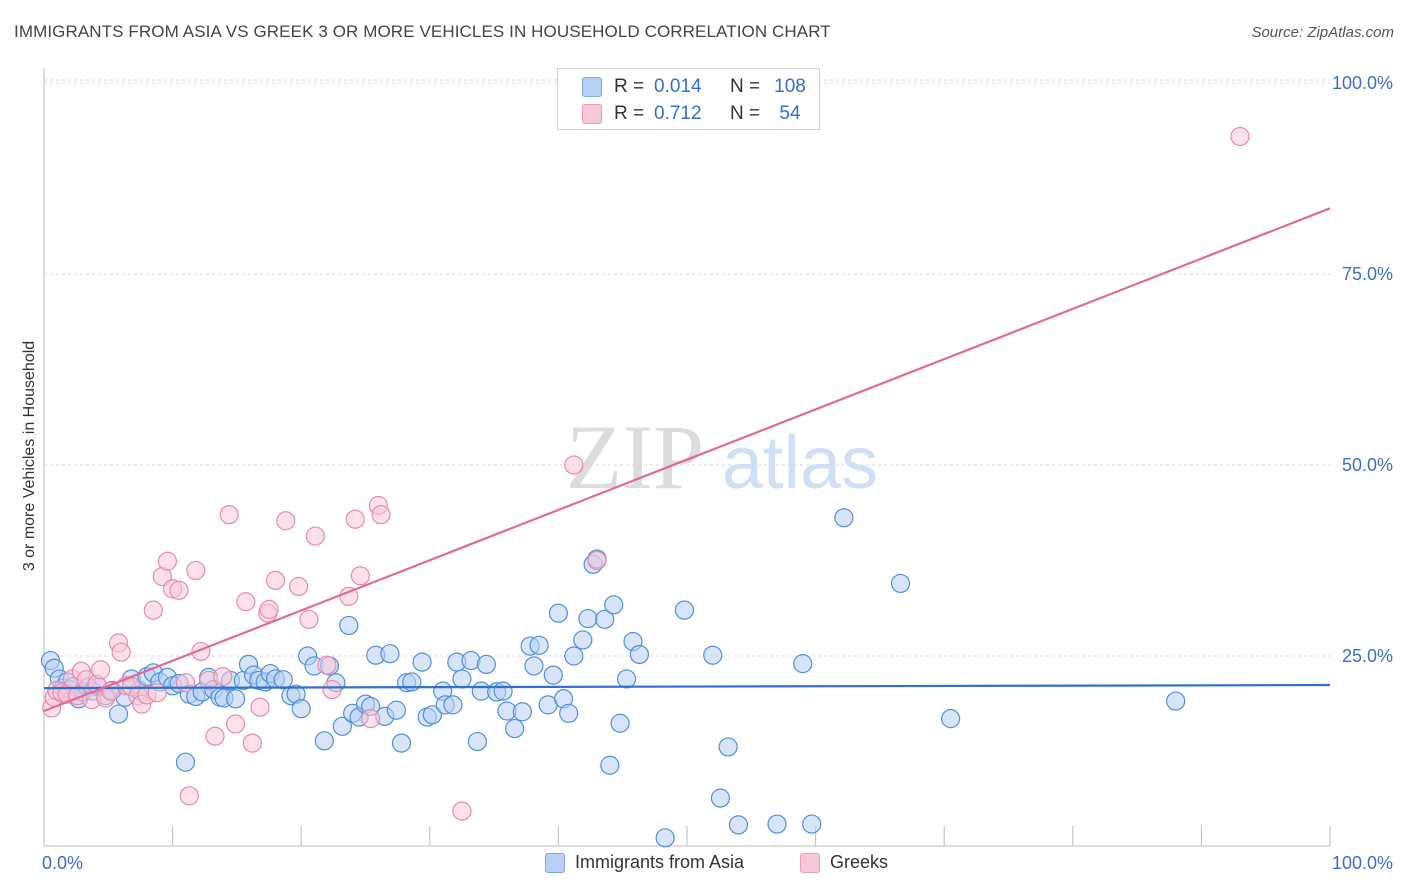 This screenshot has width=1406, height=892. What do you see at coordinates (1367, 656) in the screenshot?
I see `y-tick-label: 25.0%` at bounding box center [1367, 656].